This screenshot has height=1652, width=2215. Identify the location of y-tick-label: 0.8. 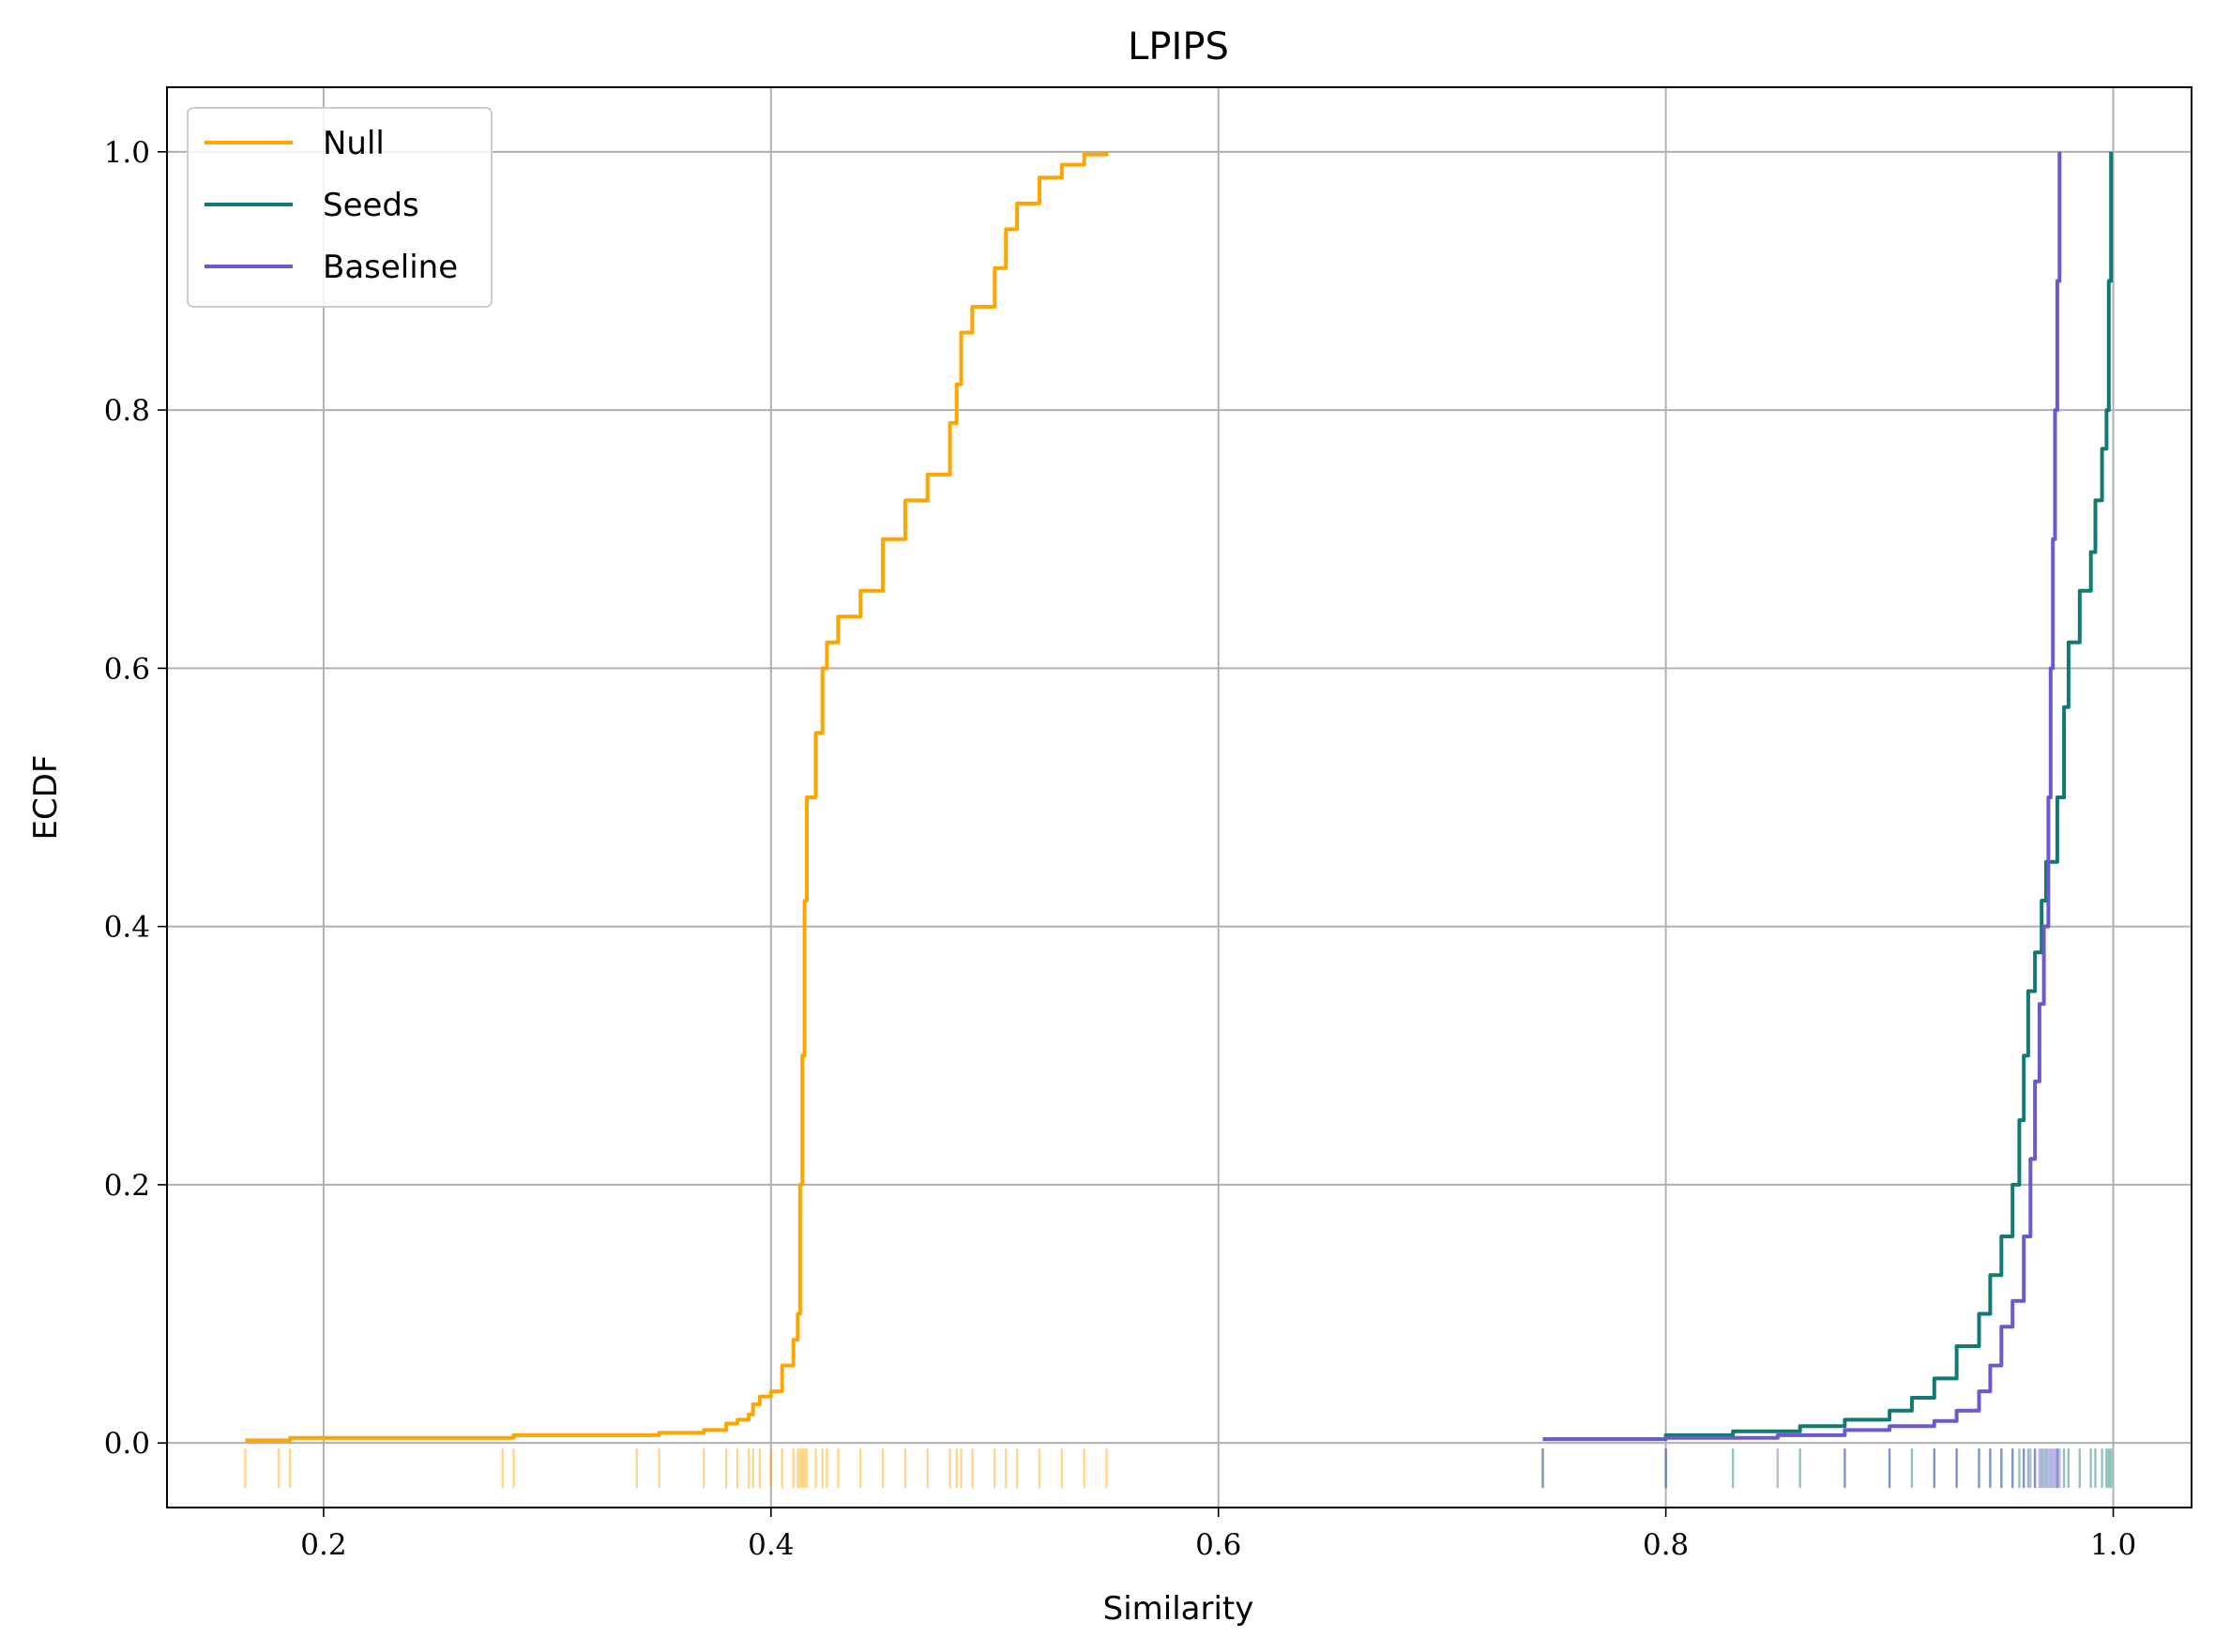
(127, 411).